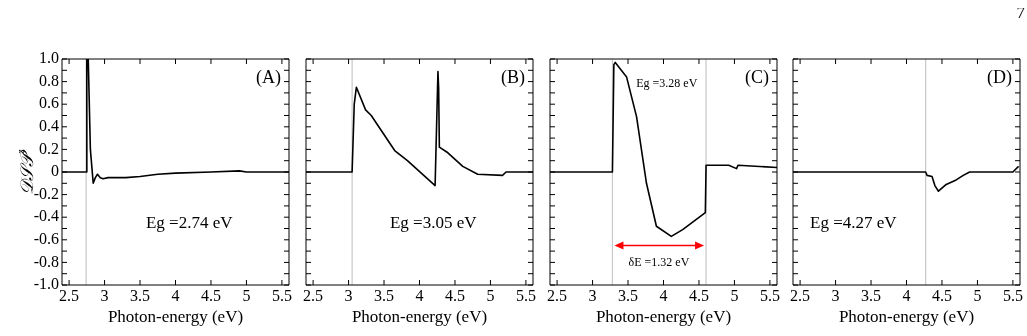 Image resolution: width=1027 pixels, height=336 pixels. I want to click on y-tick-label: 0.2, so click(49, 148).